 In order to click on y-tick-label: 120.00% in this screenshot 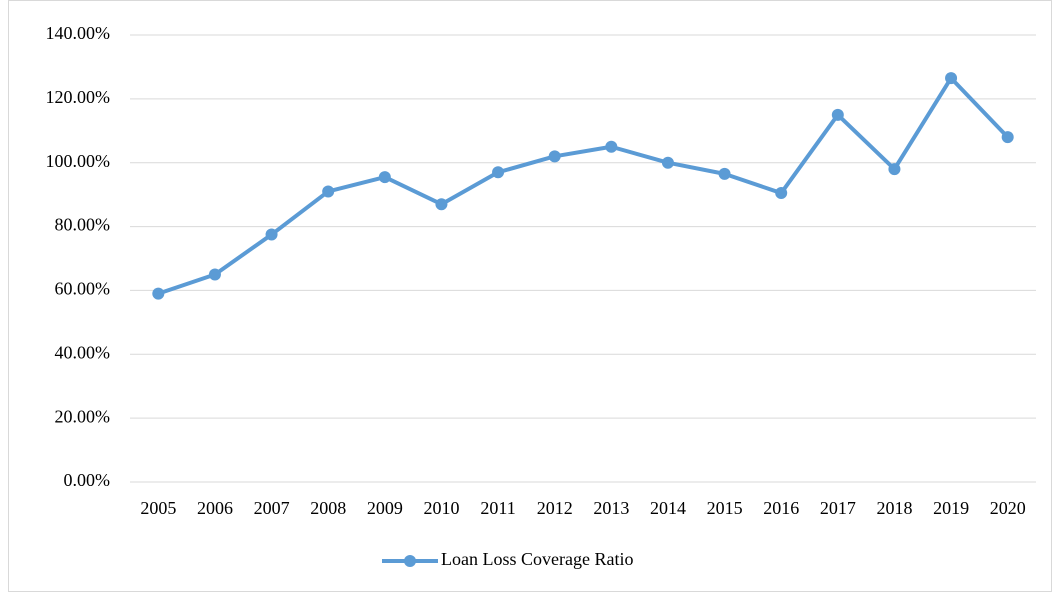, I will do `click(78, 97)`.